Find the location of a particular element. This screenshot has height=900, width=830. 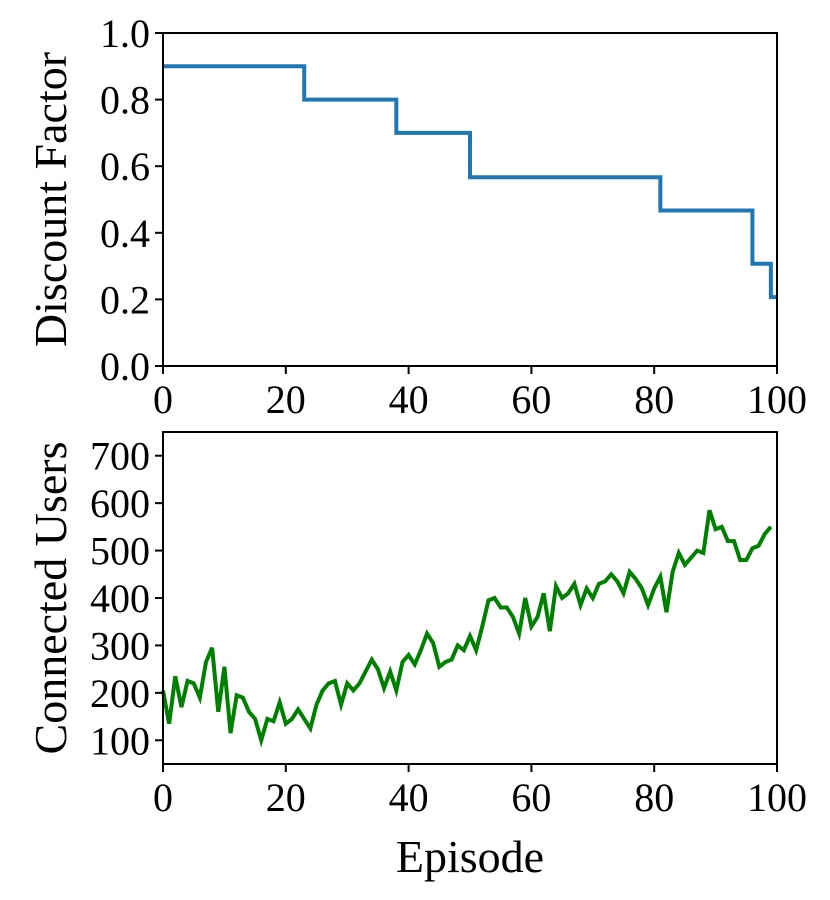

connected-users-x-tick-label: 40 is located at coordinates (409, 797).